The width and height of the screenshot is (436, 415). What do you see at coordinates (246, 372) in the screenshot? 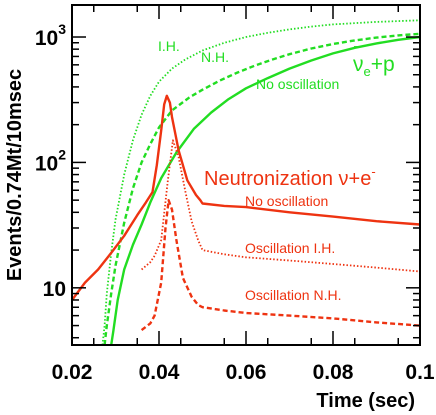
I see `x-tick-label: 0.06` at bounding box center [246, 372].